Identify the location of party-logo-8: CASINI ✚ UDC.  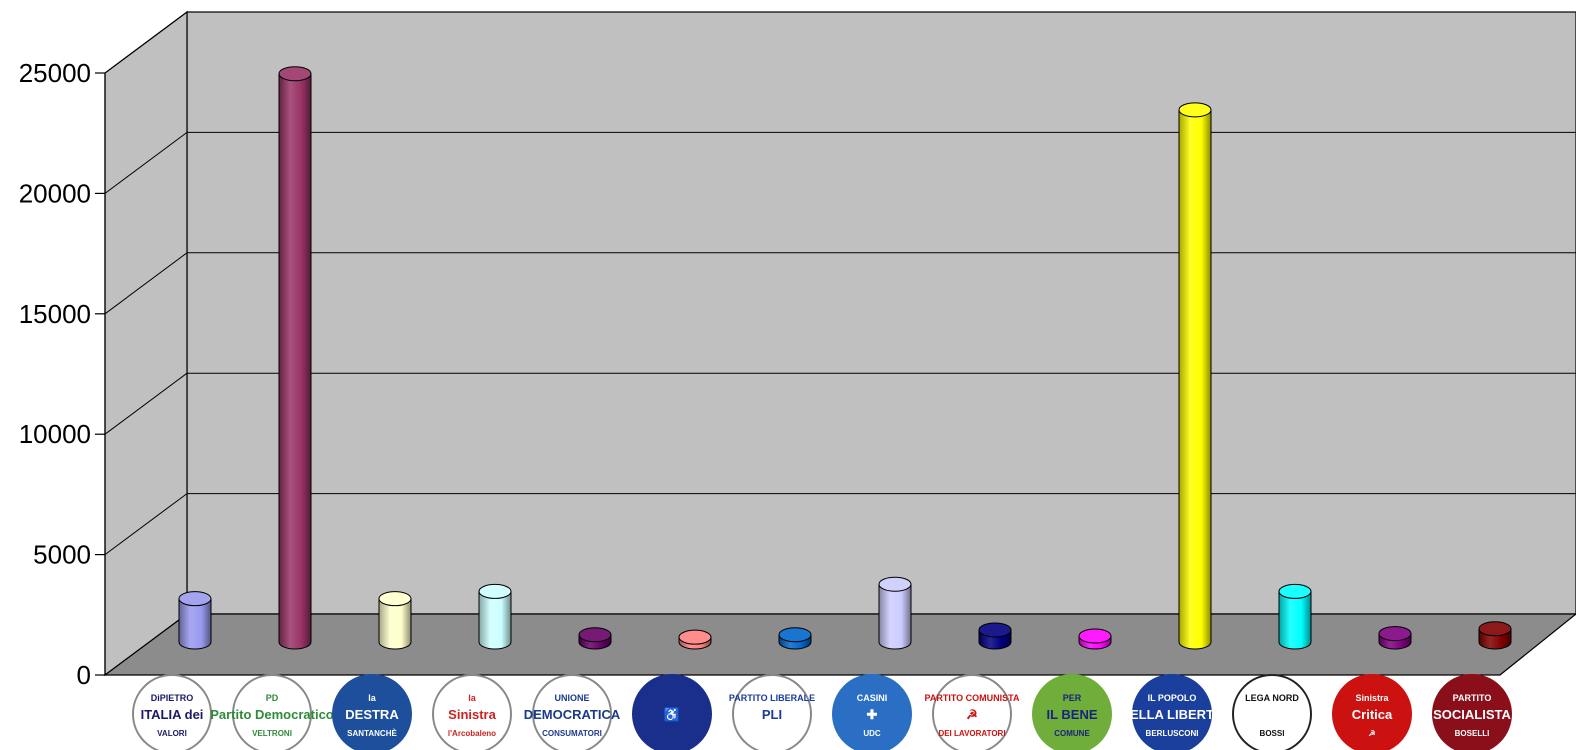
(872, 712).